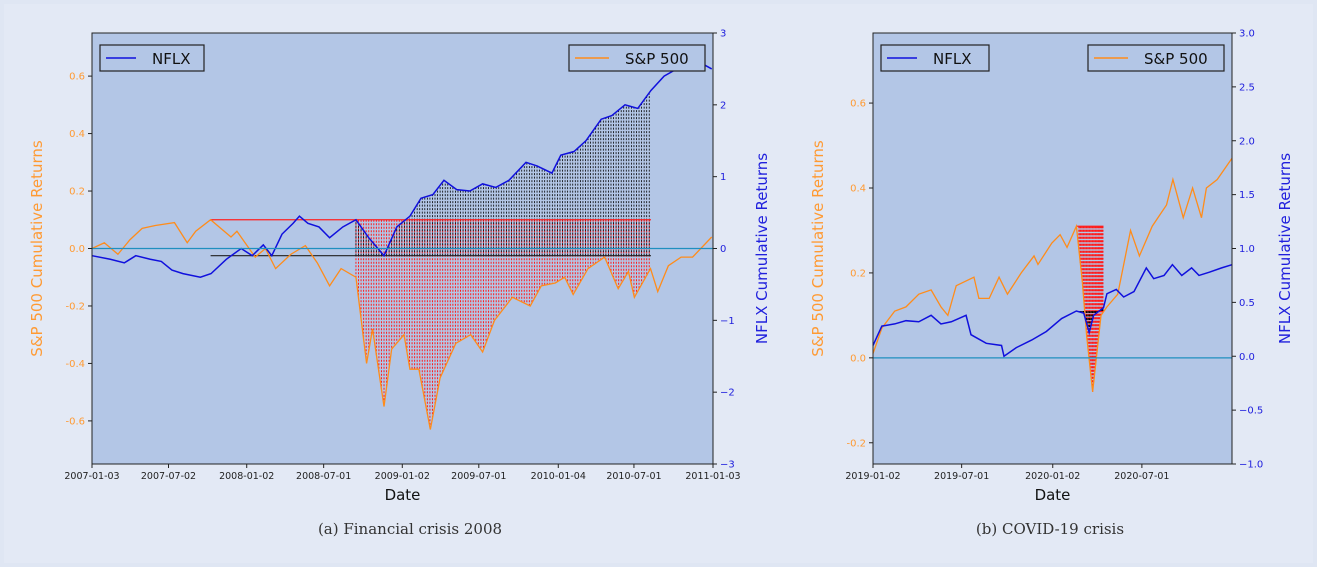  I want to click on chart1-y-left-tick-label: 0.2, so click(858, 273).